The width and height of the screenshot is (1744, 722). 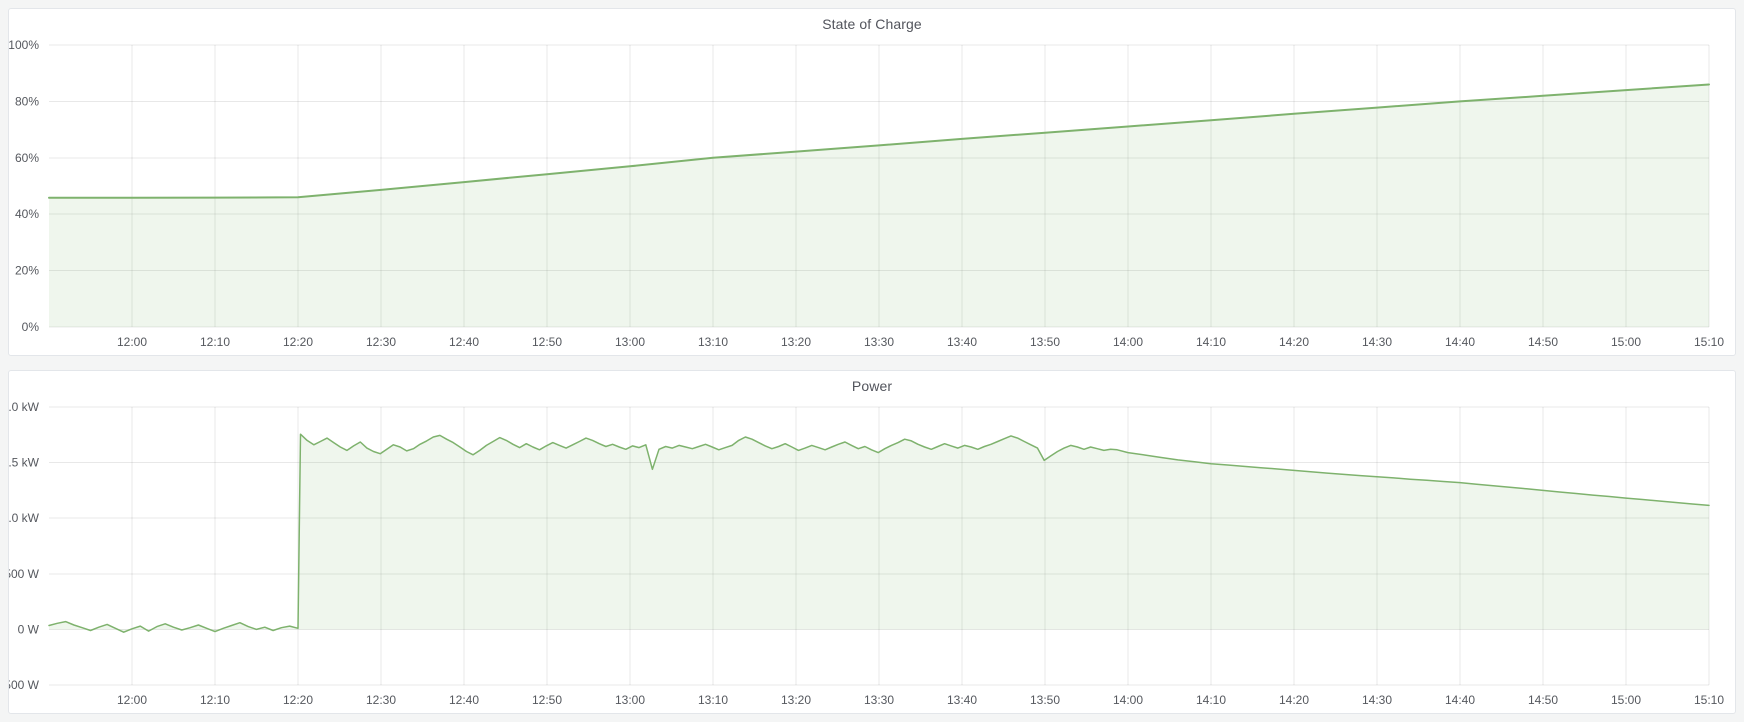 I want to click on y-tick-label: 100%, so click(x=24, y=45).